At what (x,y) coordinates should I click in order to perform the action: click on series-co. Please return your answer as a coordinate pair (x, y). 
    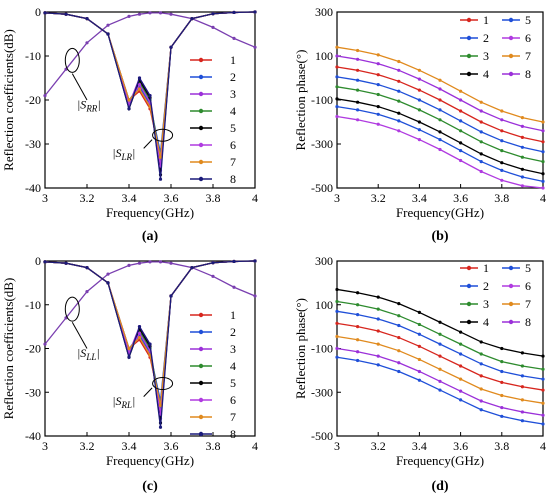
    Looking at the image, I should click on (150, 303).